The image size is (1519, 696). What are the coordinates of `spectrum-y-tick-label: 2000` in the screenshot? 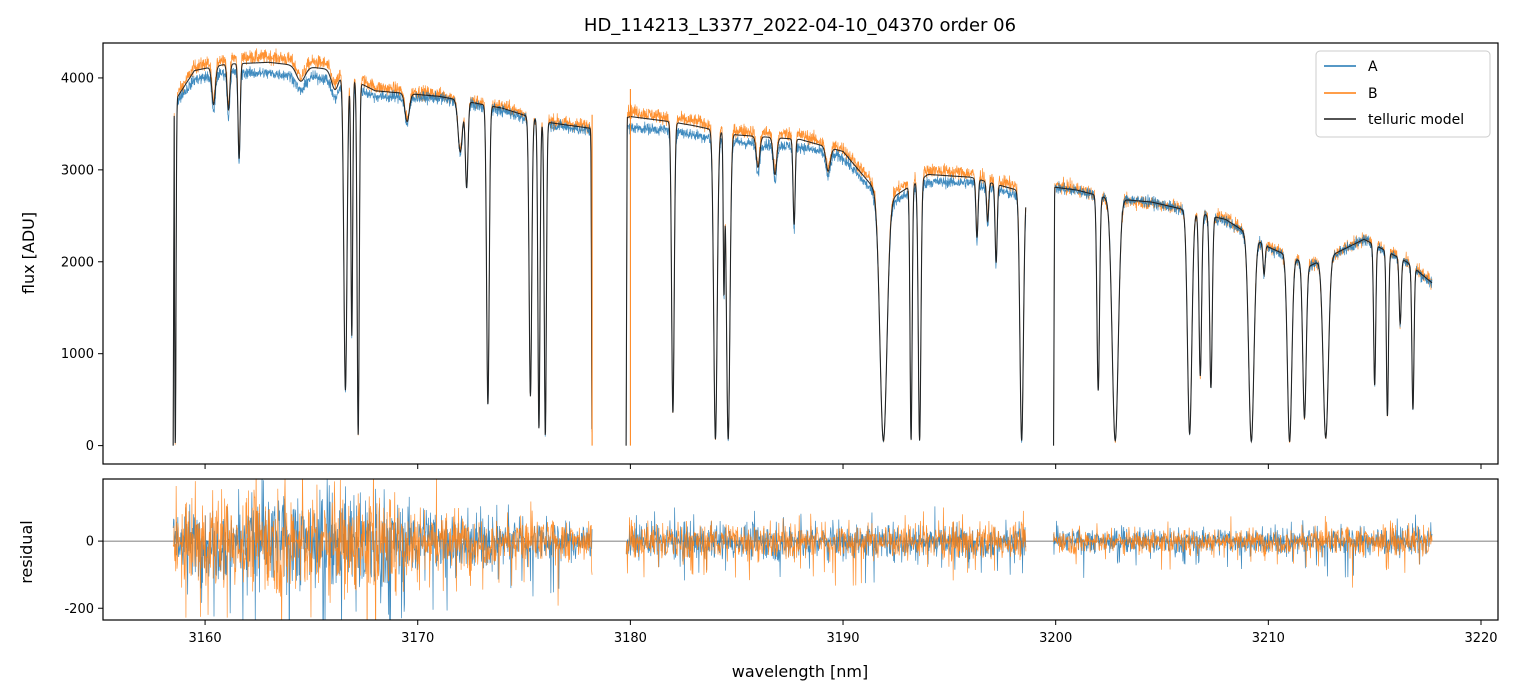 It's located at (77, 262).